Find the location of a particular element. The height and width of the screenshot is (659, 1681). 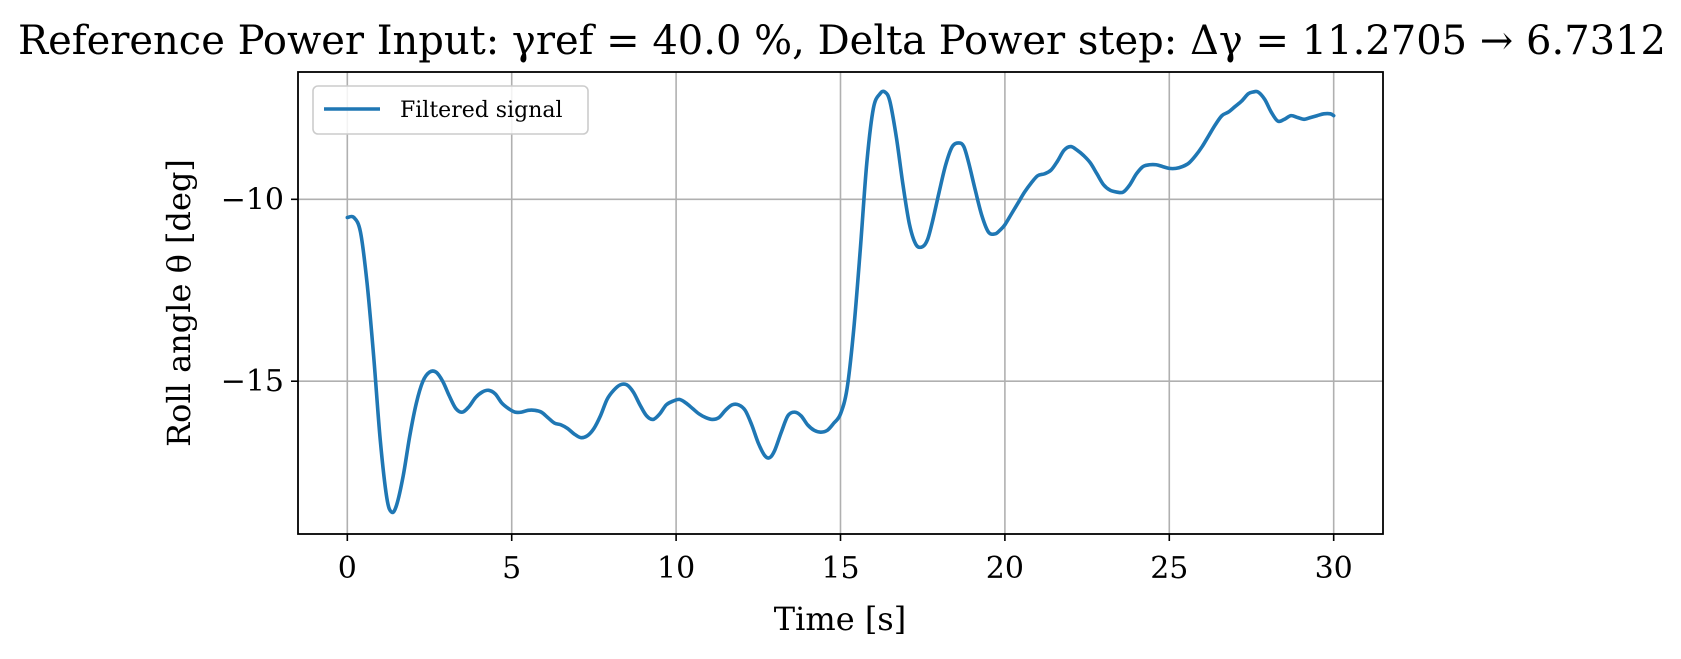

x-tick-label: 15 is located at coordinates (840, 568).